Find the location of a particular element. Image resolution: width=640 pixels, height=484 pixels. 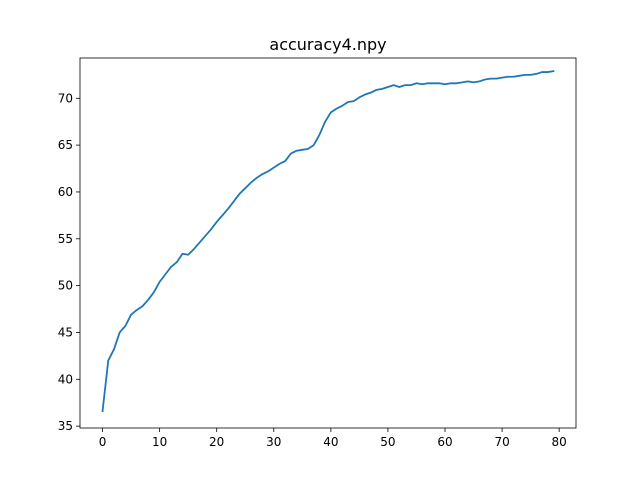

y-tick-label: 65 is located at coordinates (65, 145).